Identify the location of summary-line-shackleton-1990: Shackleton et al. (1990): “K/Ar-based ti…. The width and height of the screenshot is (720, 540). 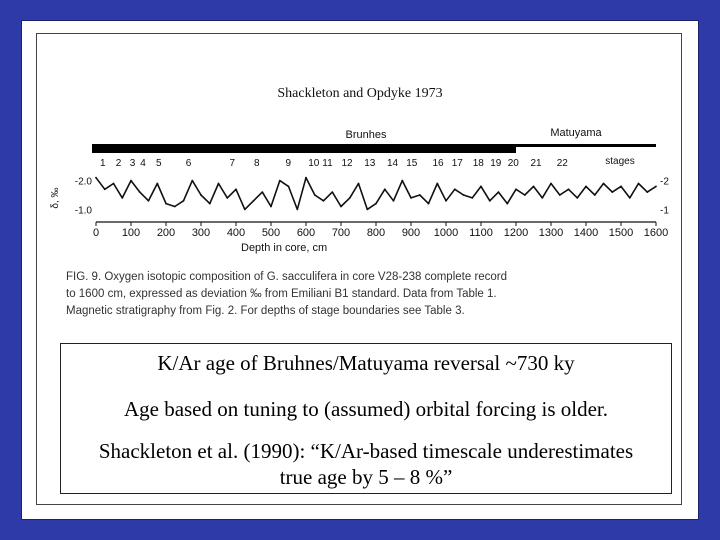
(366, 464).